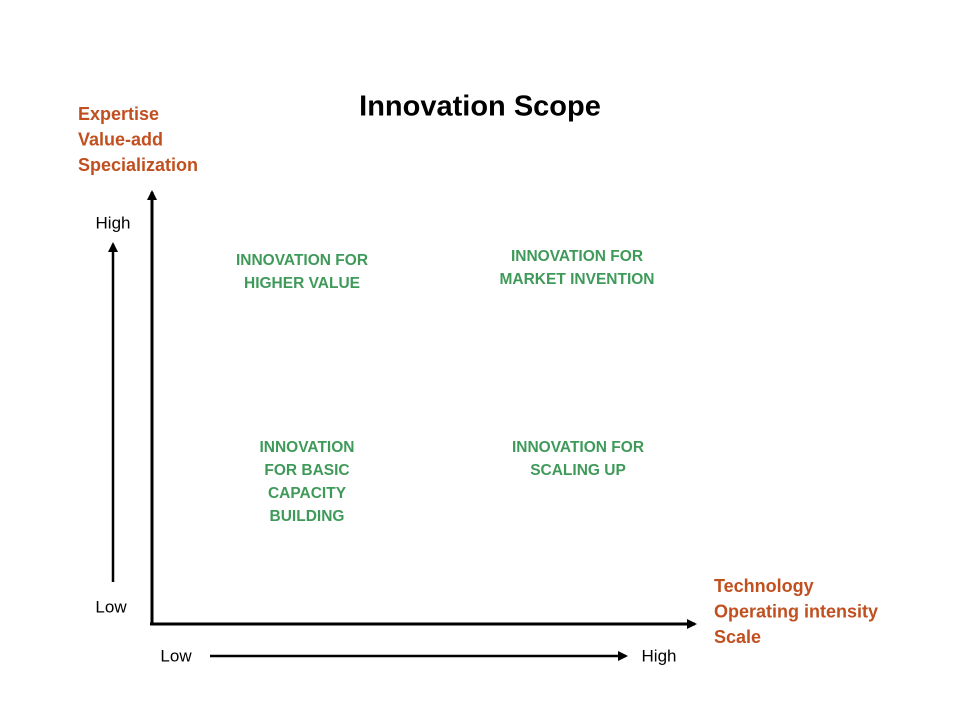  Describe the element at coordinates (113, 222) in the screenshot. I see `y-high: High` at that location.